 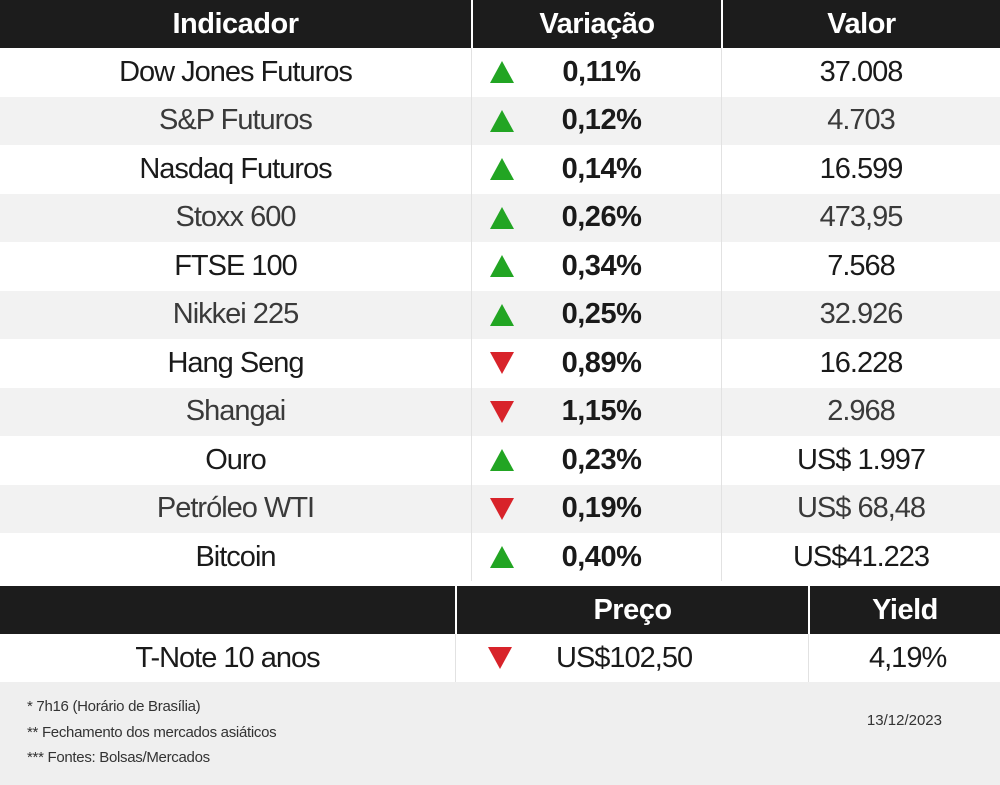 What do you see at coordinates (235, 217) in the screenshot?
I see `indicator-name: Stoxx 600` at bounding box center [235, 217].